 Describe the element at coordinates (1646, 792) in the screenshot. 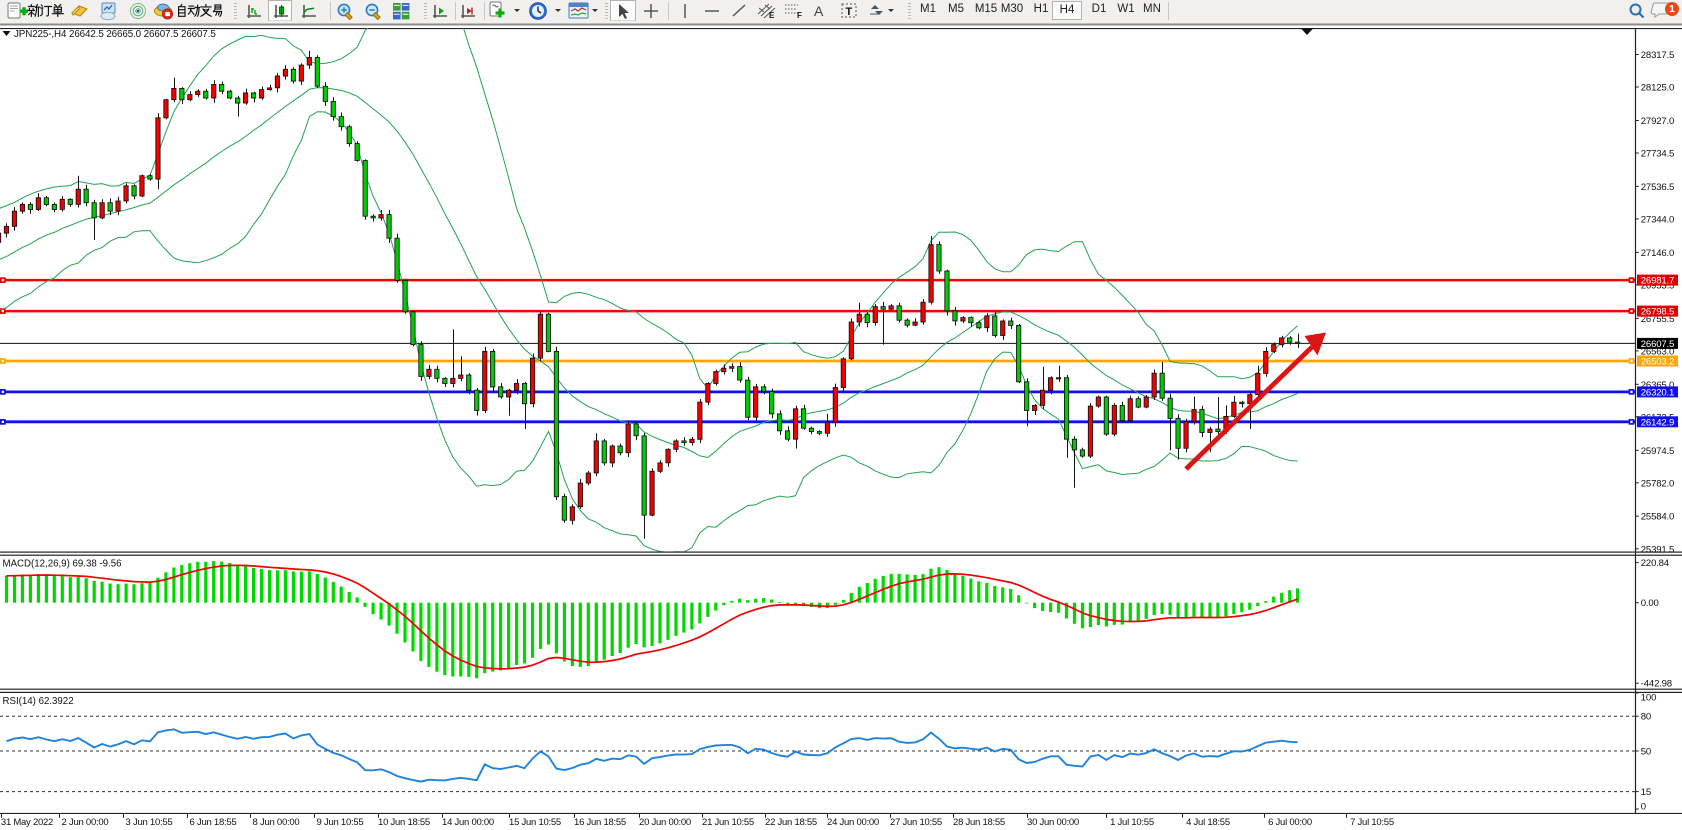

I see `svg-text: 15` at that location.